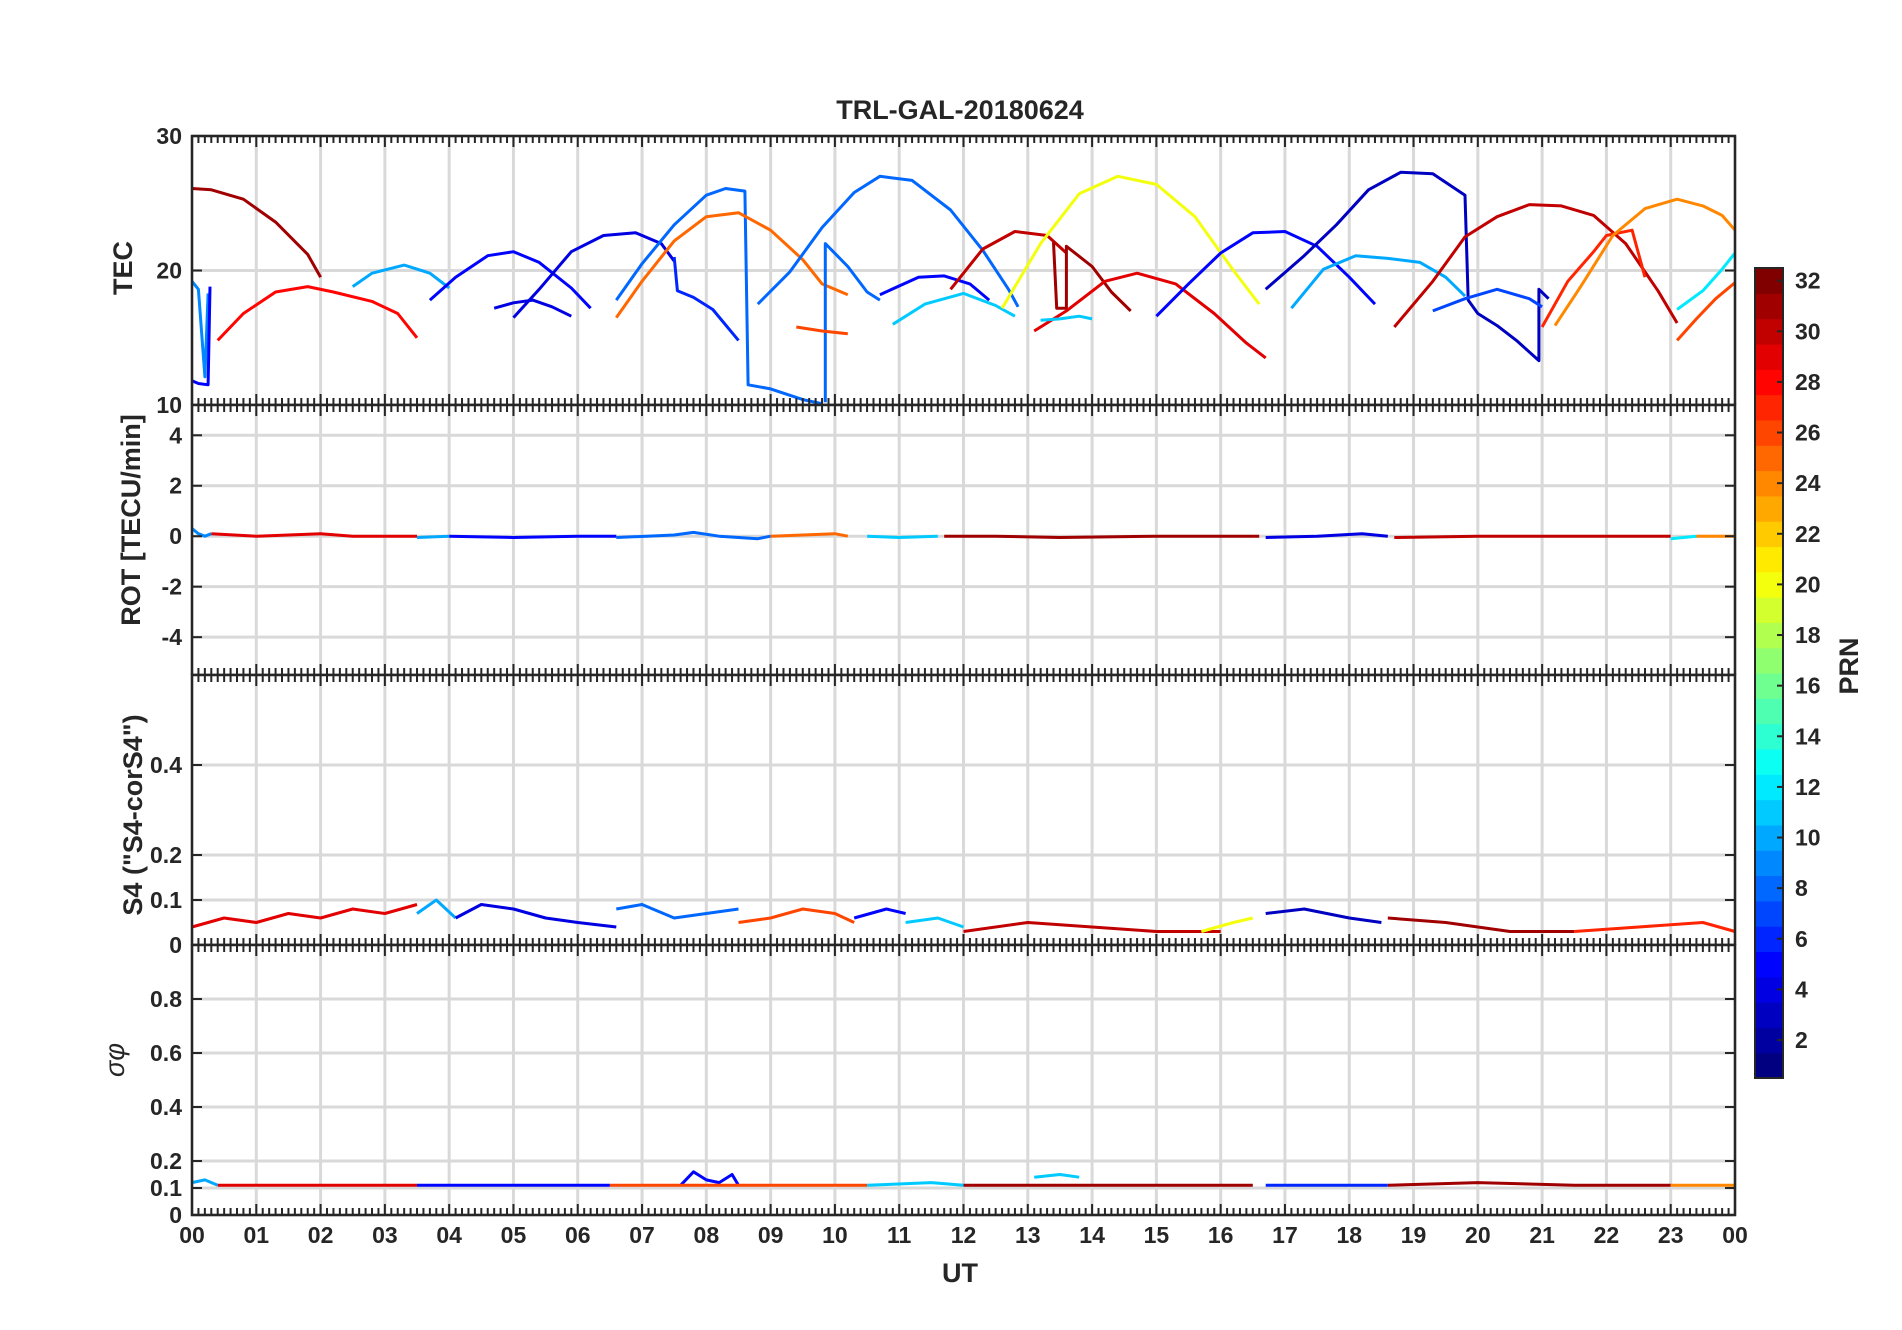 The image size is (1902, 1330). Describe the element at coordinates (192, 1235) in the screenshot. I see `x-tick-label-0: 00` at that location.